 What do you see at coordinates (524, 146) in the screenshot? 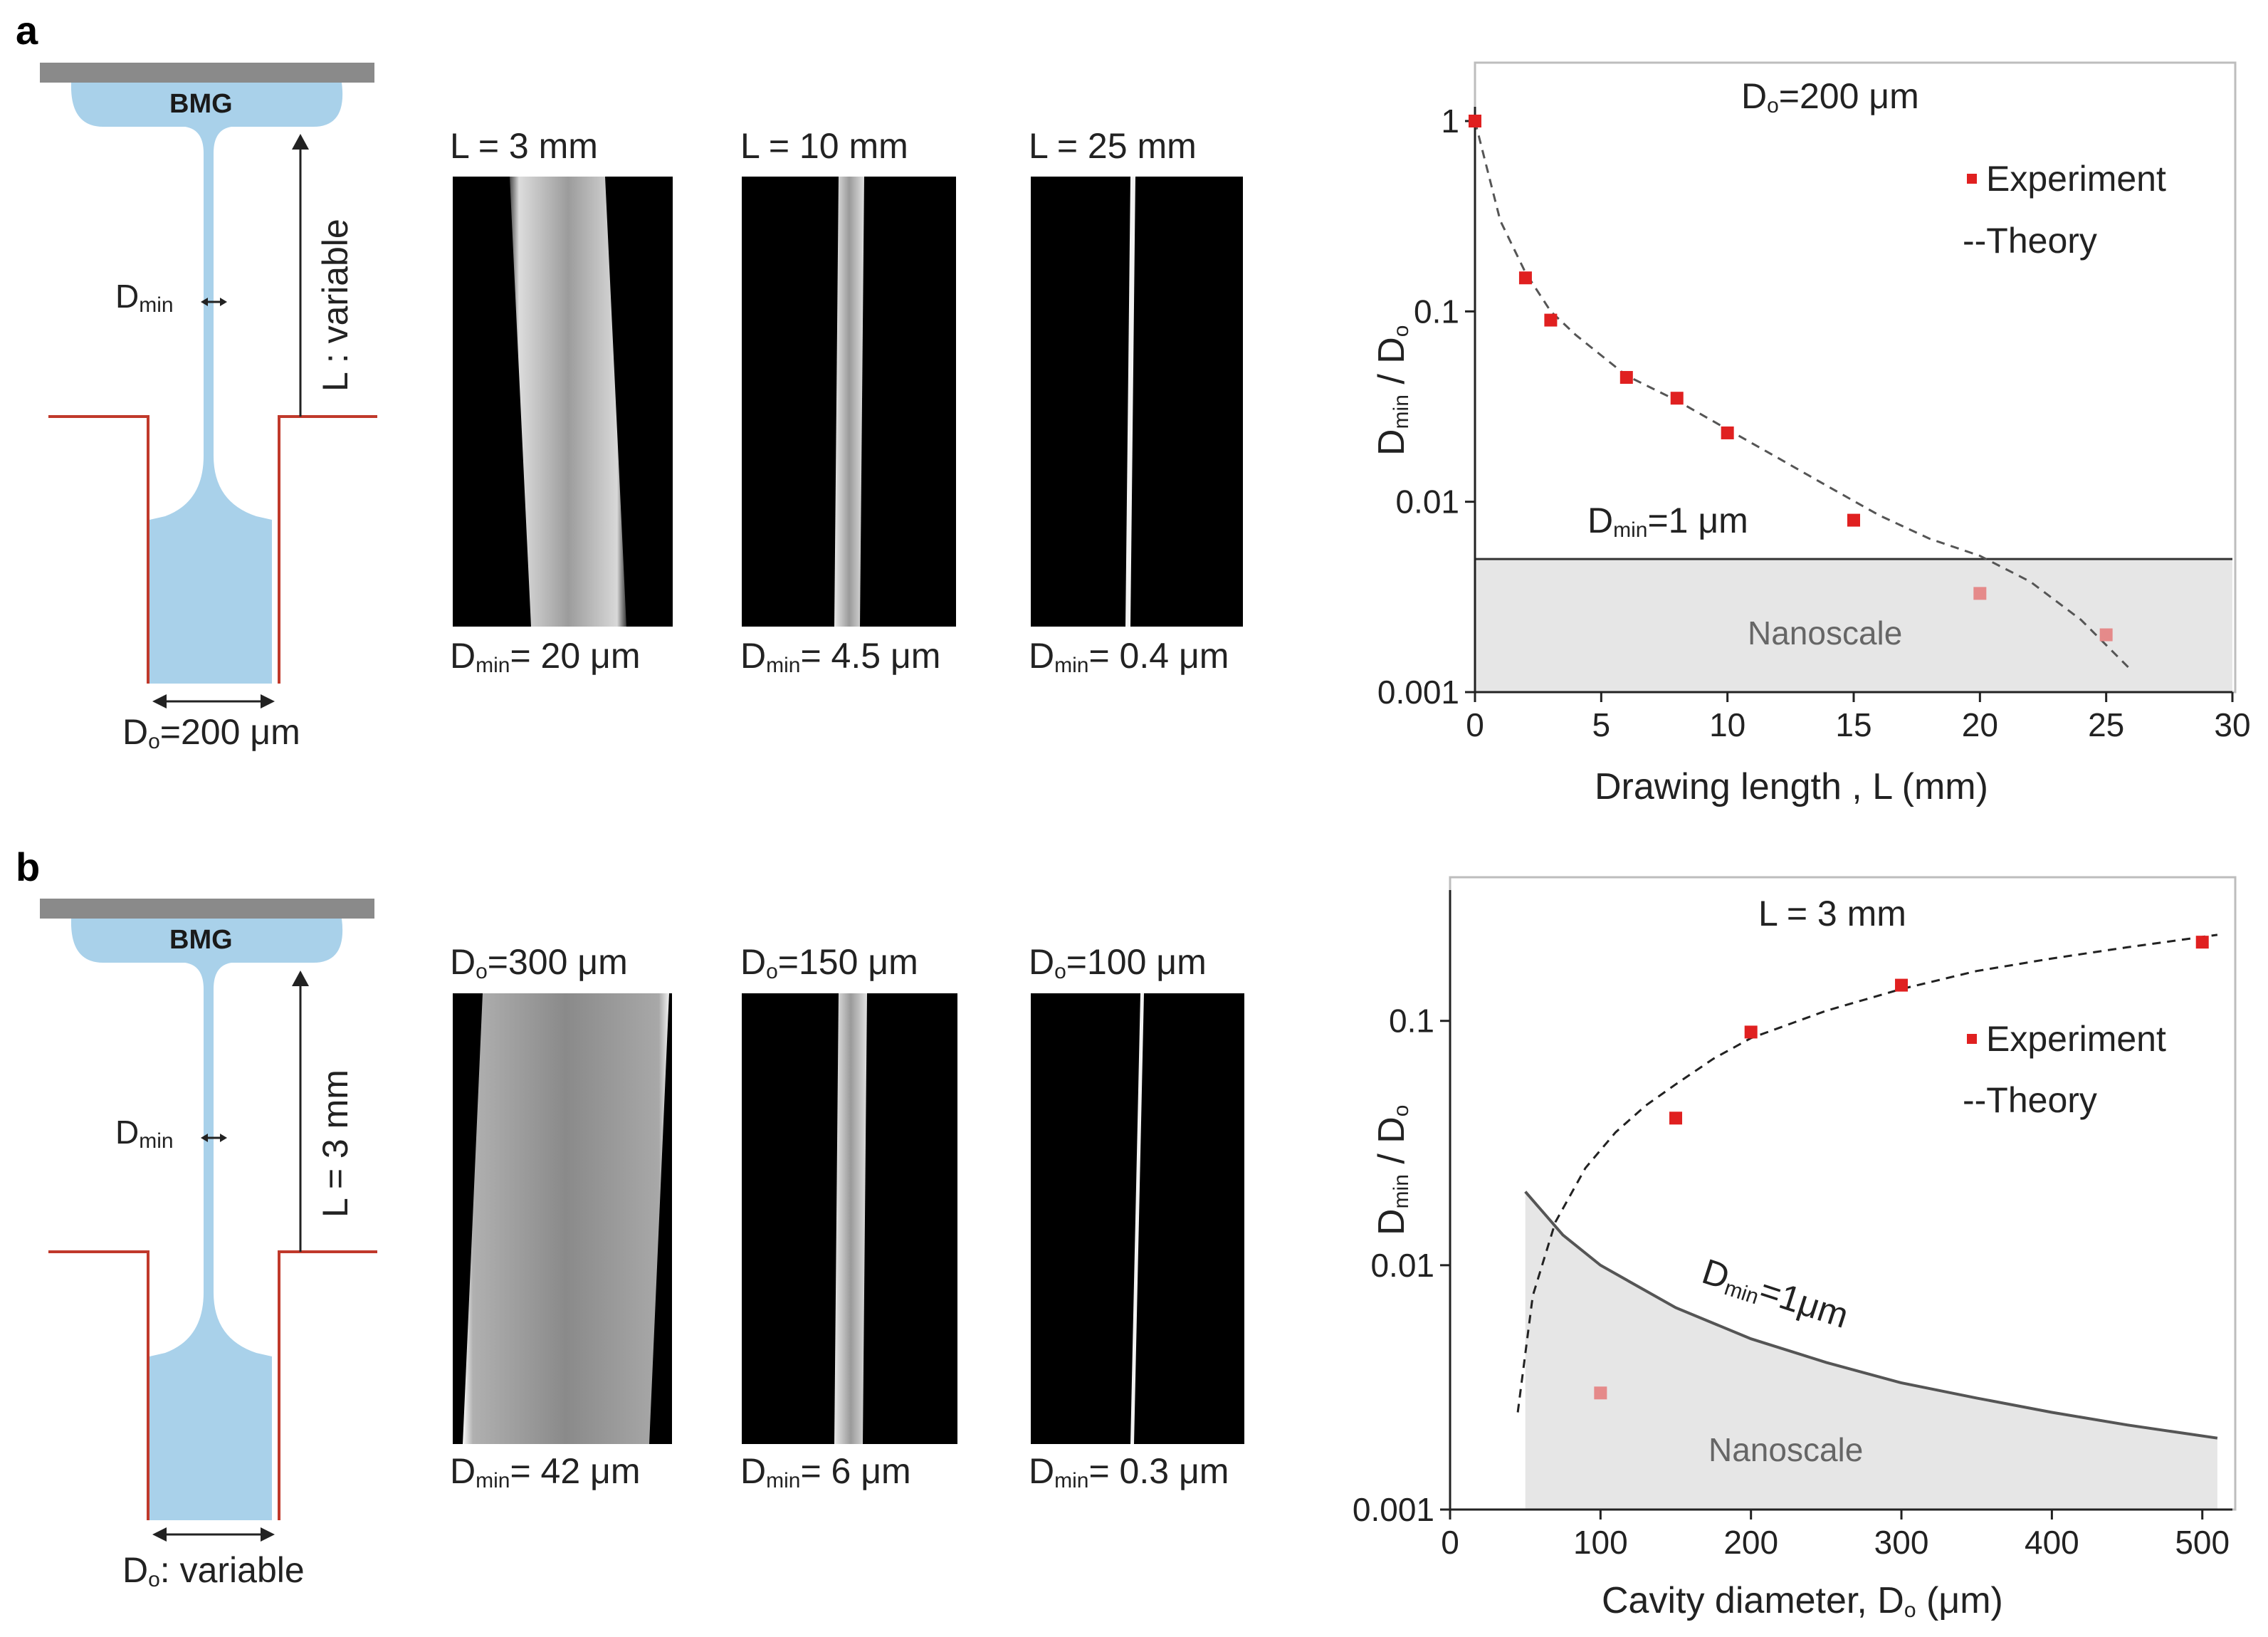
I see `sem-a1-top: L = 3 mm` at bounding box center [524, 146].